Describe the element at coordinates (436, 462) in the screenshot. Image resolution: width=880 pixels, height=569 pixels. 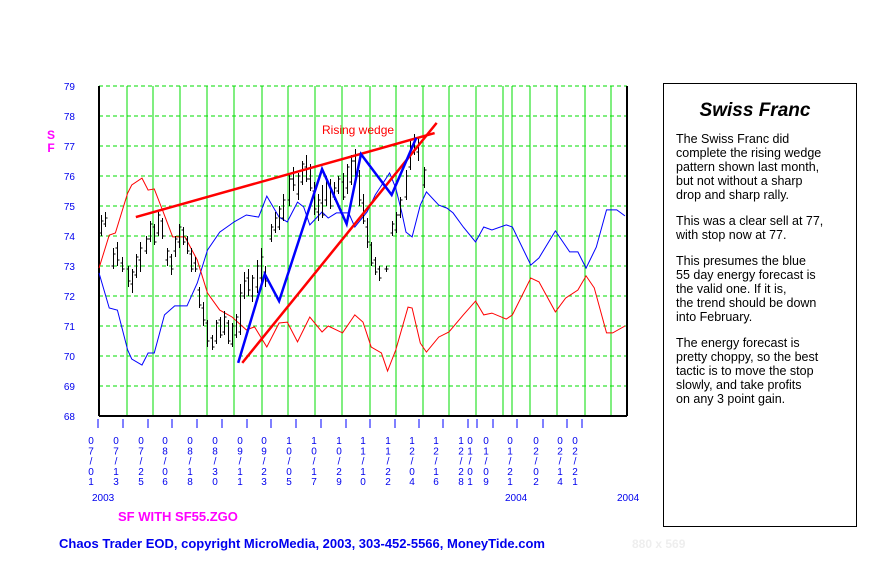
I see `x-tick-label: 1 2/1 6` at that location.